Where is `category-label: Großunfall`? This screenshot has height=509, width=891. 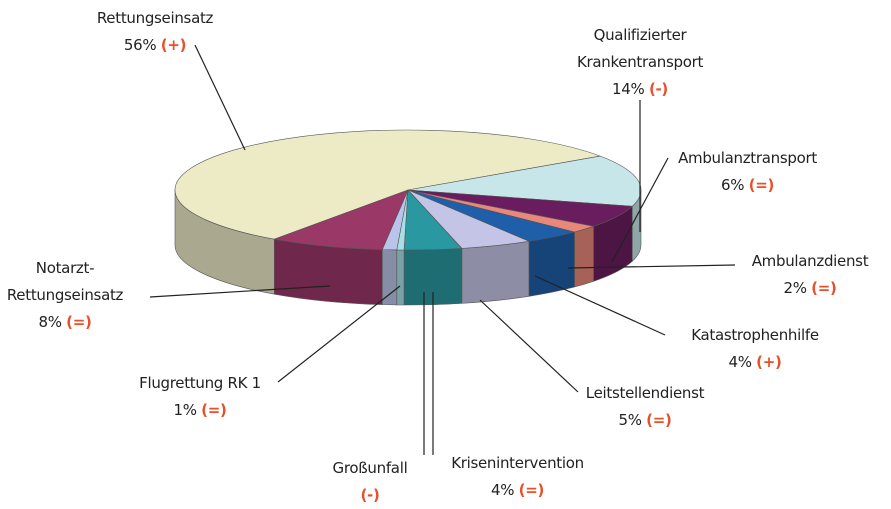 category-label: Großunfall is located at coordinates (370, 468).